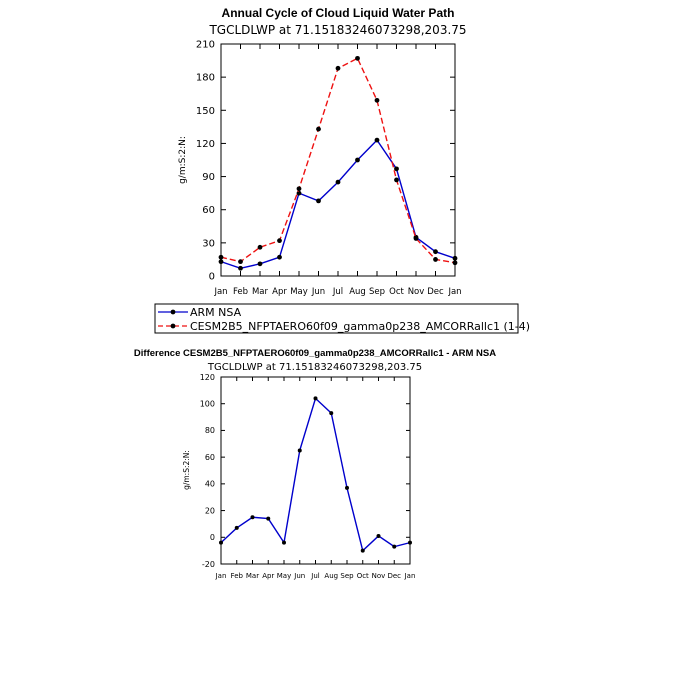  What do you see at coordinates (379, 576) in the screenshot?
I see `x-tick-label: Nov` at bounding box center [379, 576].